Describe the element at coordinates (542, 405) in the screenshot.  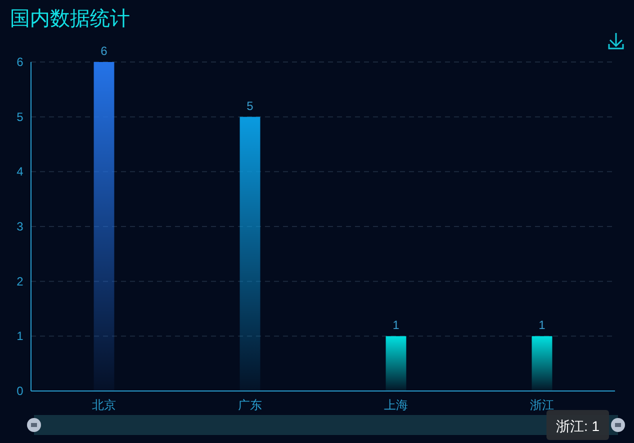
I see `x-tick-label: 浙江` at that location.